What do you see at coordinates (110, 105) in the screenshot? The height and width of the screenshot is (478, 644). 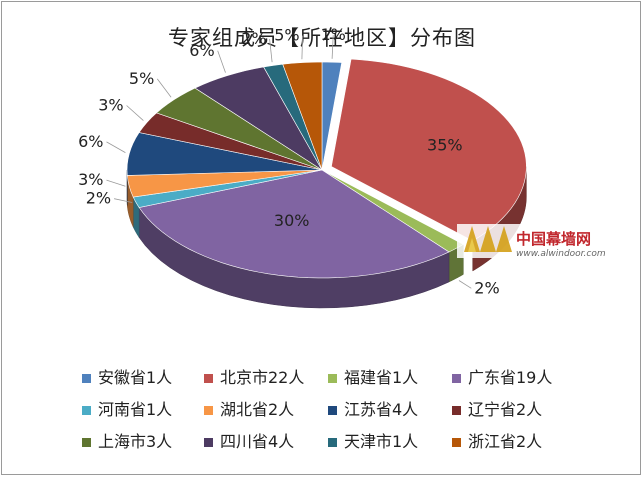 I see `slice-label-7: 3%` at bounding box center [110, 105].